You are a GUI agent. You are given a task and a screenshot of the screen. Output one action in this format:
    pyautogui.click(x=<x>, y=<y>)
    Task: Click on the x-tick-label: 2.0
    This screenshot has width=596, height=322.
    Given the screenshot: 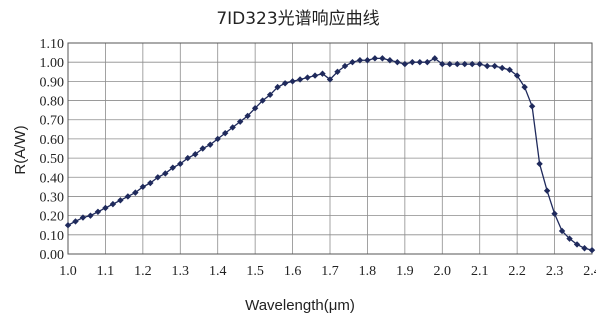 What is the action you would take?
    pyautogui.click(x=443, y=271)
    